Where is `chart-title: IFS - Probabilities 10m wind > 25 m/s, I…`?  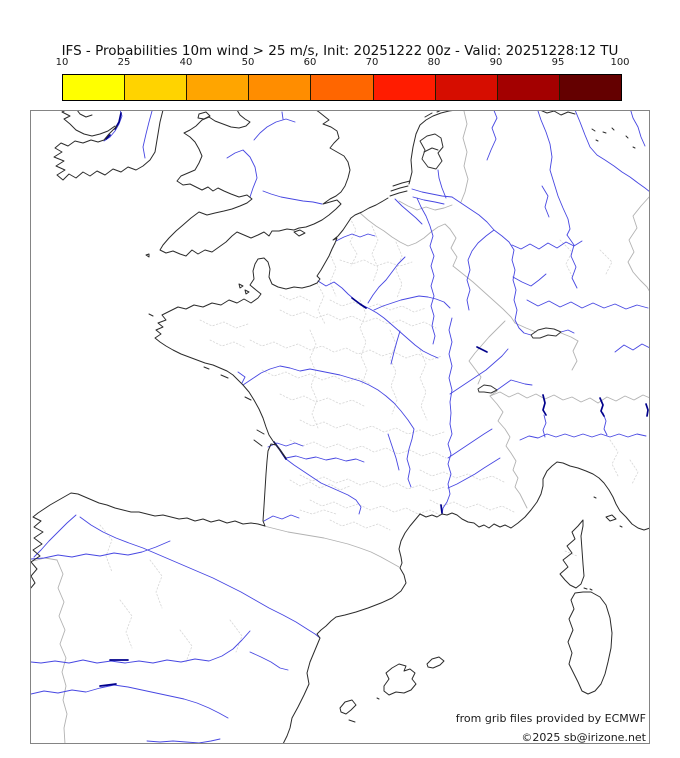
chart-title: IFS - Probabilities 10m wind > 25 m/s, I… is located at coordinates (340, 51).